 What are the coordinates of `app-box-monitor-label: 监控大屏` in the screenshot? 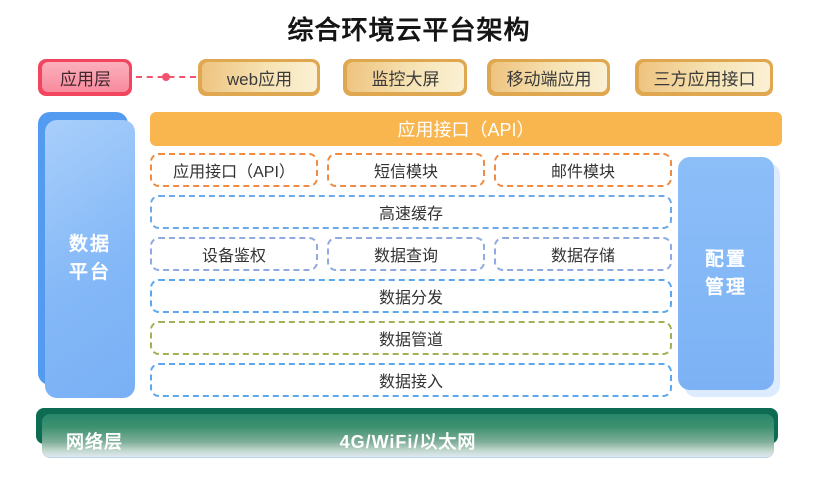 It's located at (405, 77).